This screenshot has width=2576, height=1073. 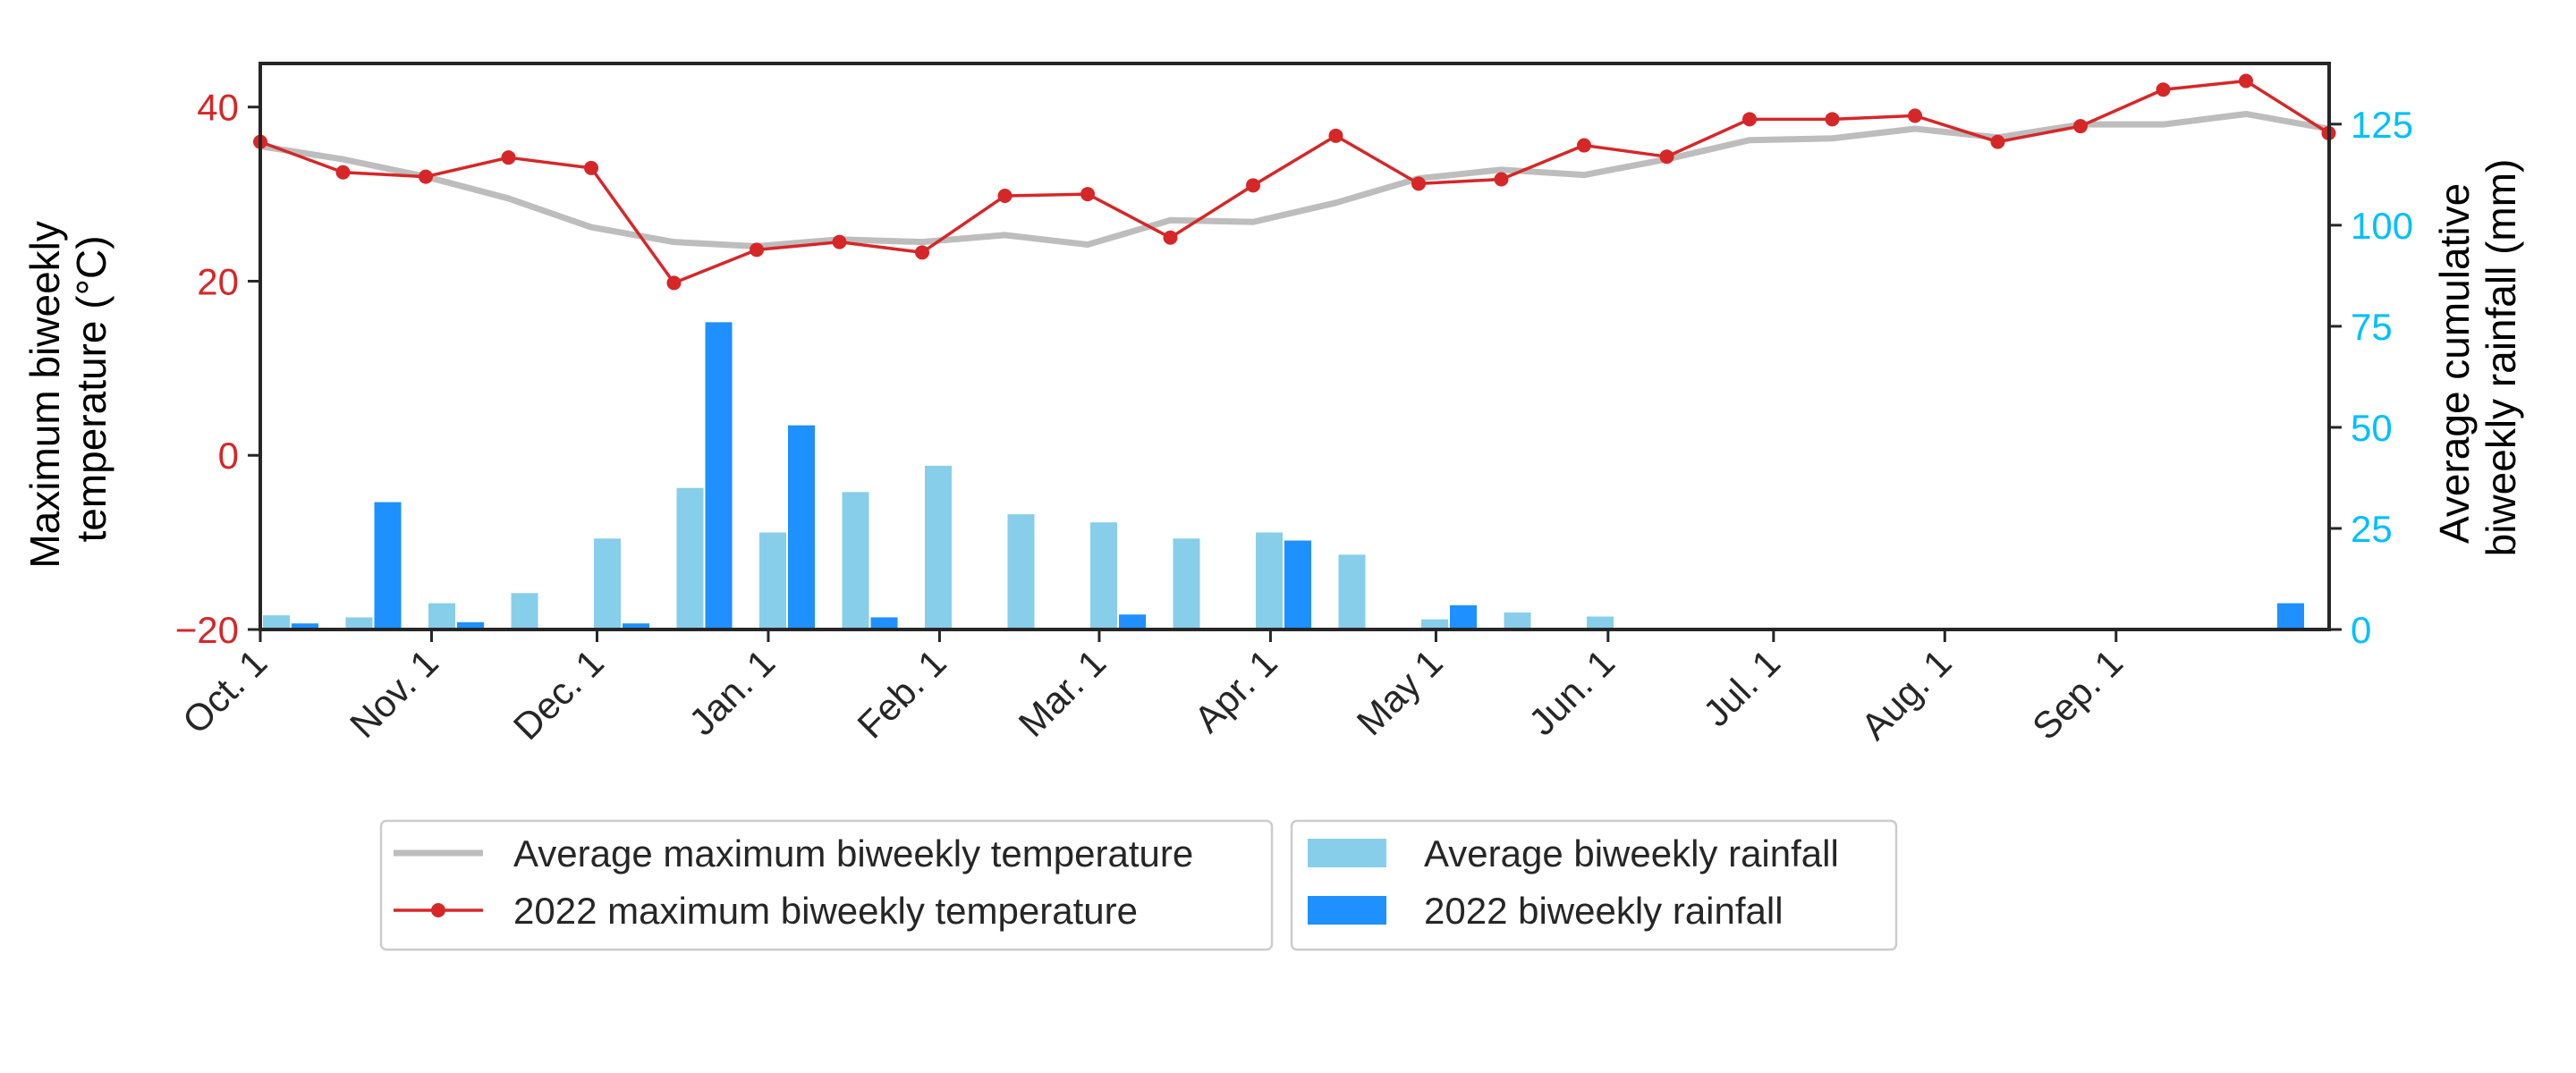 I want to click on y-right-tick-label: 0, so click(x=2361, y=630).